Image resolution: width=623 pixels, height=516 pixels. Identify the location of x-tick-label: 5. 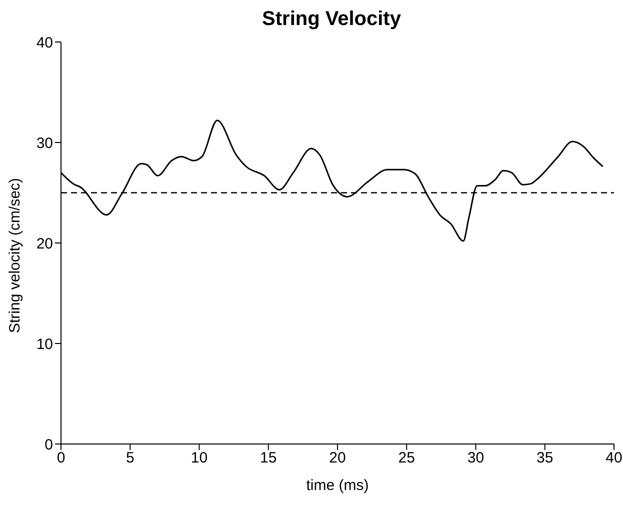
(130, 458).